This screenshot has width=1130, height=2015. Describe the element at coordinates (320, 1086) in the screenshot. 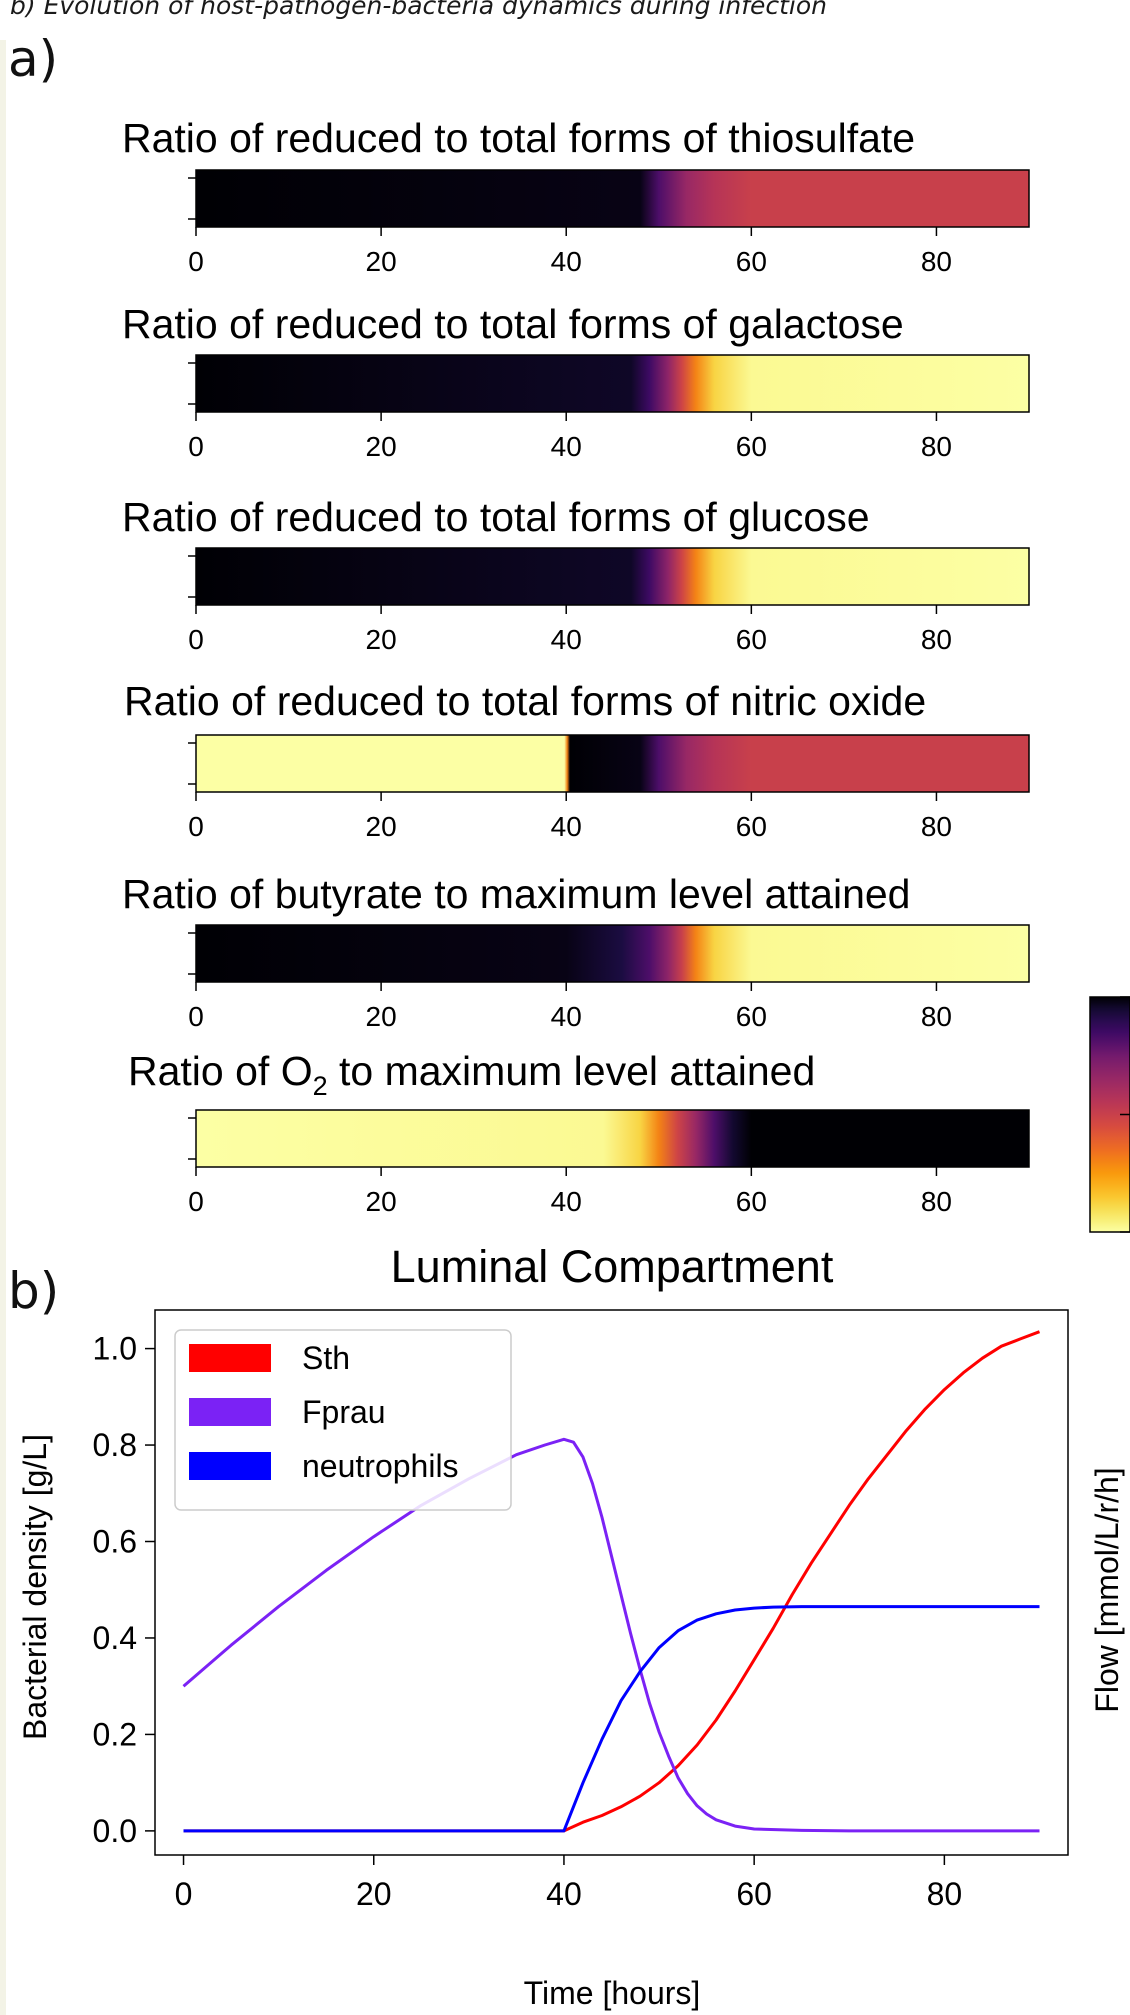

I see `heatmap-title-subscript: 2` at that location.